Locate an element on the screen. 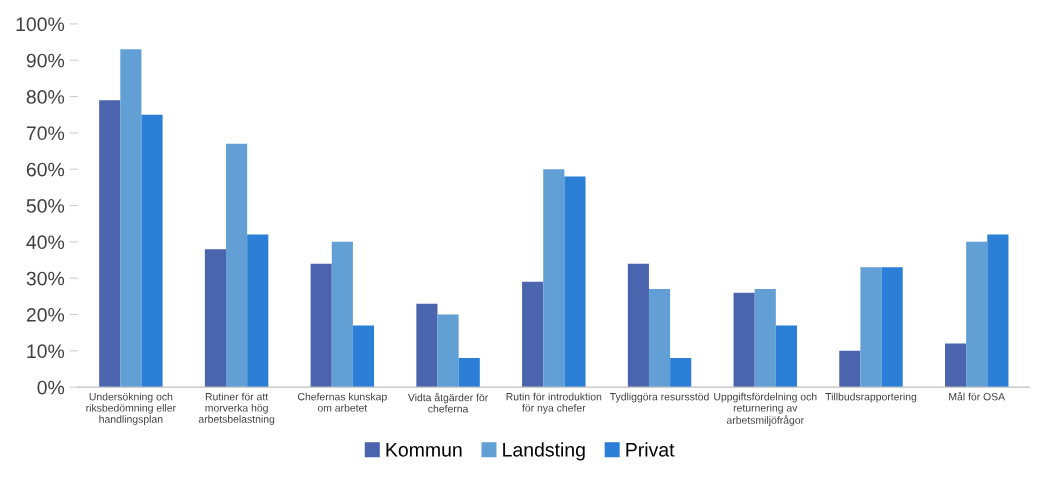 This screenshot has width=1040, height=478. x-tick-label: Rutin för introduktion för nya chefer is located at coordinates (554, 403).